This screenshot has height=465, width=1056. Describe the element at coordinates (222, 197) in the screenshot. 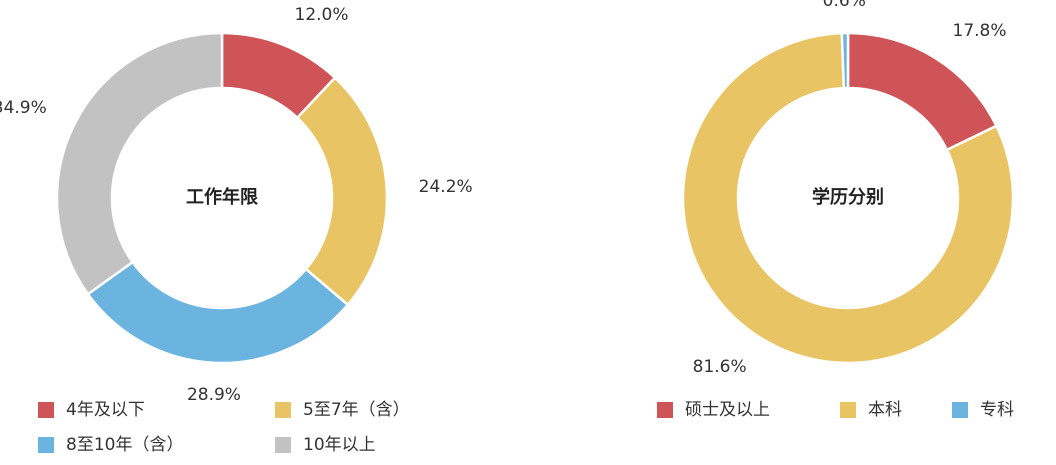

I see `center-title: 工作年限` at that location.